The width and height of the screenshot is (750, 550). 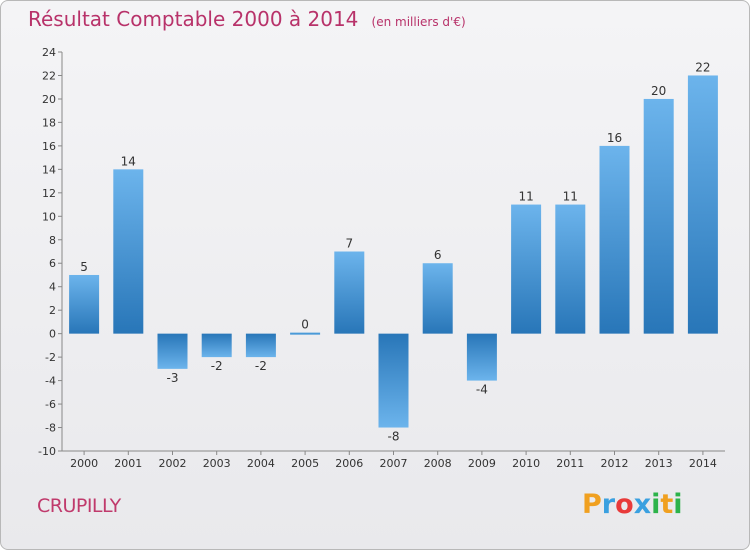 What do you see at coordinates (49, 52) in the screenshot?
I see `y-tick-label: 24` at bounding box center [49, 52].